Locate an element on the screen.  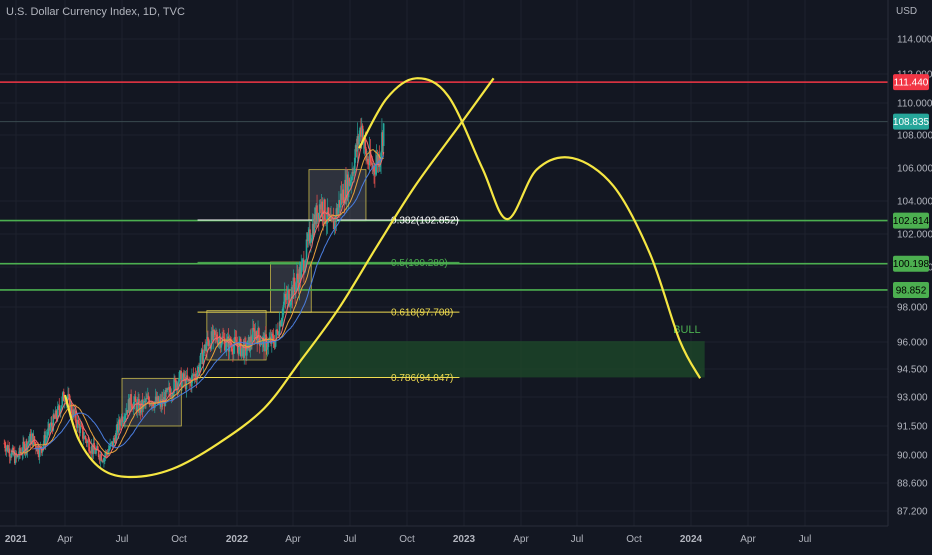
price-tick-label: 108.000 is located at coordinates (914, 136).